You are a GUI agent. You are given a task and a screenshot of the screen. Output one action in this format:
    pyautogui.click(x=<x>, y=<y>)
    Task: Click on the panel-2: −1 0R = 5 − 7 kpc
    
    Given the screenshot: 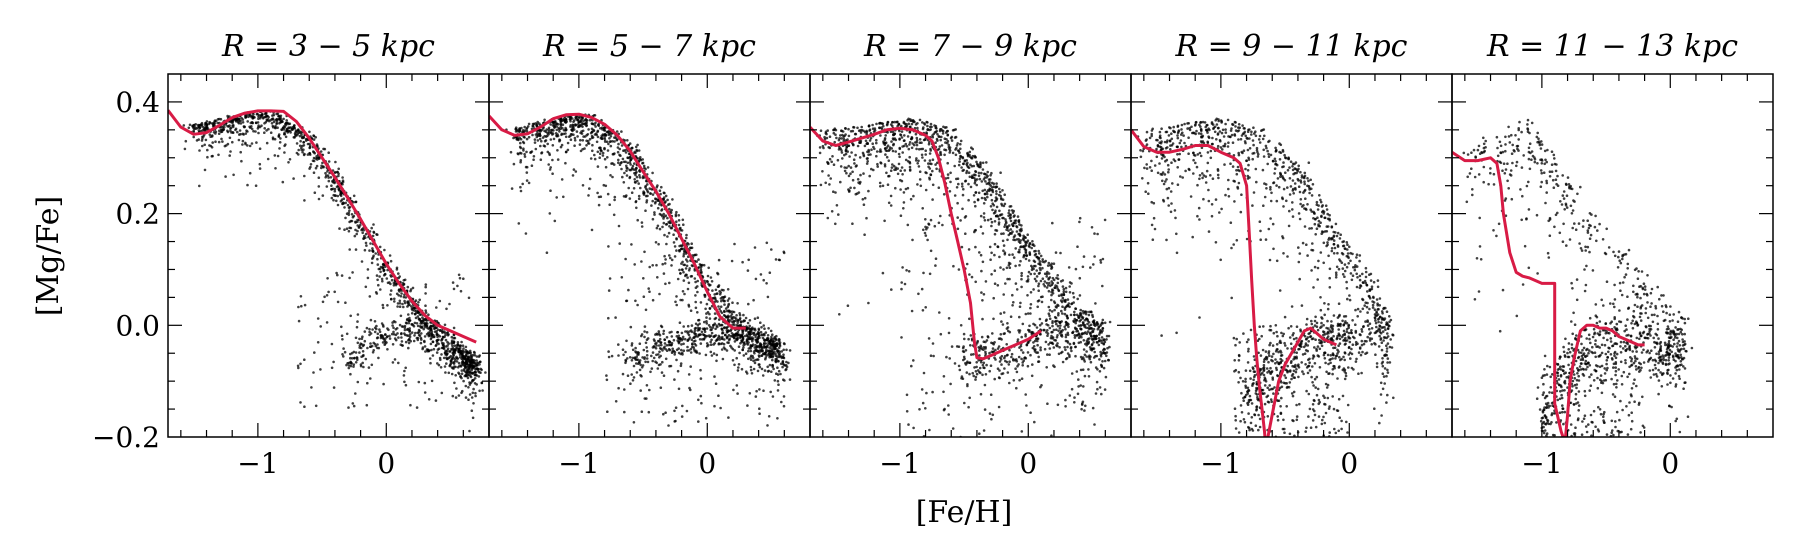 What is the action you would take?
    pyautogui.click(x=649, y=254)
    